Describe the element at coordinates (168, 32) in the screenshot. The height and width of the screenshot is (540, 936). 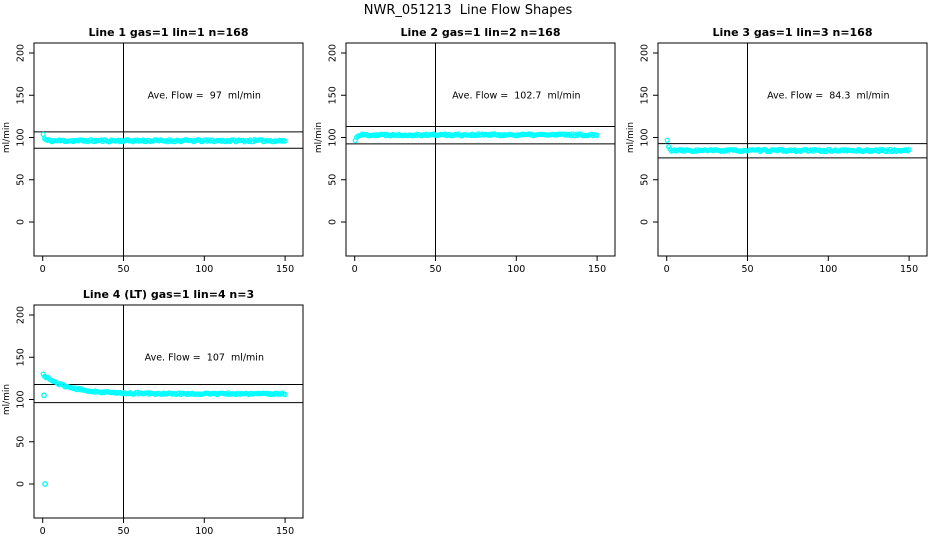
I see `panel-title: Line 1 gas=1 lin=1 n=168` at that location.